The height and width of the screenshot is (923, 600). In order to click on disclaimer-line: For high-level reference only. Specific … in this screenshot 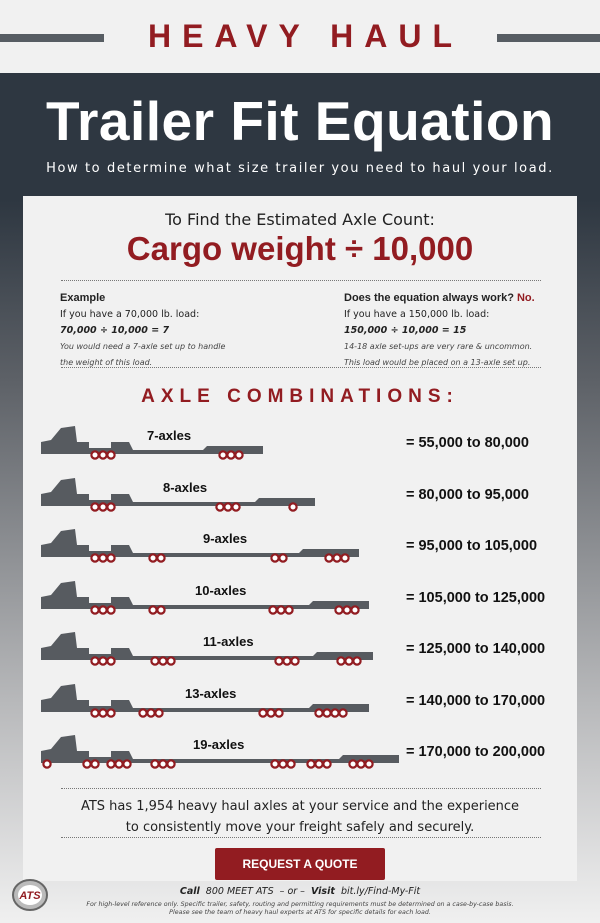, I will do `click(300, 904)`.